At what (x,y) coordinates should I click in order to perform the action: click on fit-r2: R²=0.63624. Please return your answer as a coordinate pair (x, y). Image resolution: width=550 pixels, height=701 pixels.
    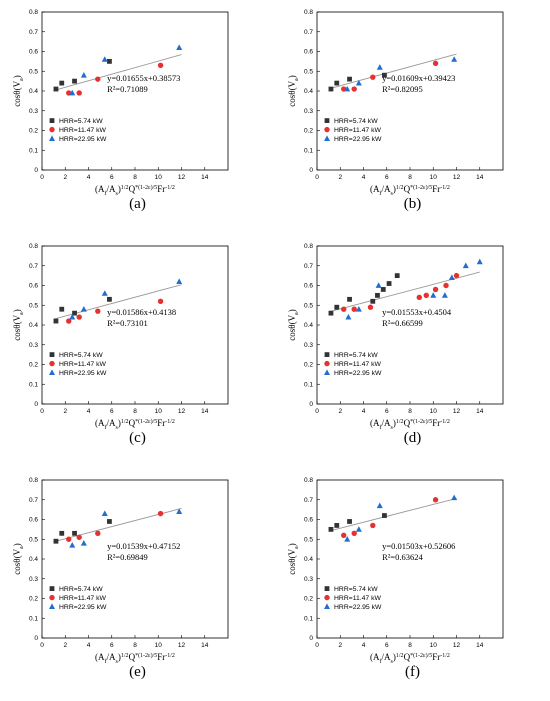
    Looking at the image, I should click on (402, 557).